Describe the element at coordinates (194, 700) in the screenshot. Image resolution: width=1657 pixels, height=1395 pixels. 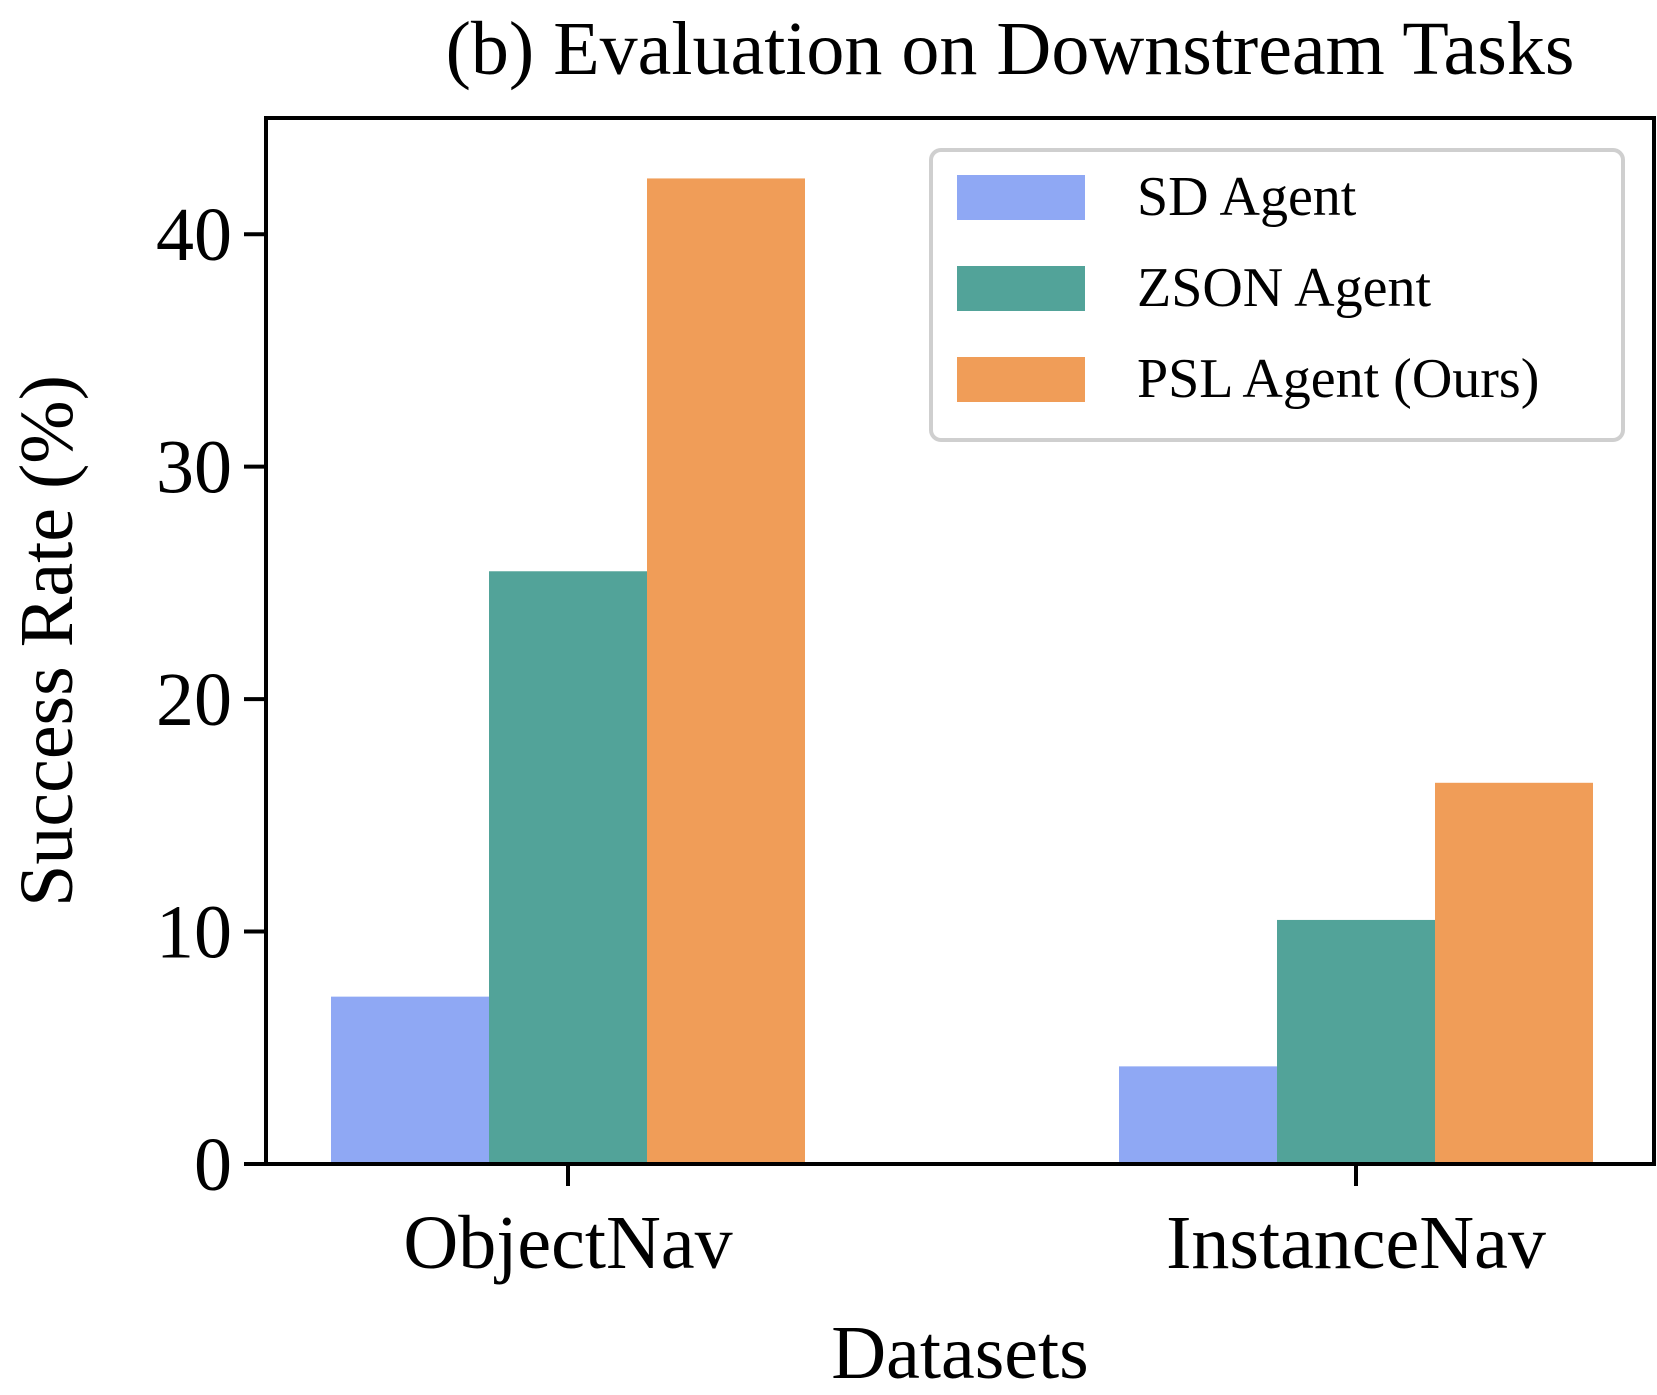
I see `y-tick-label: 20` at that location.